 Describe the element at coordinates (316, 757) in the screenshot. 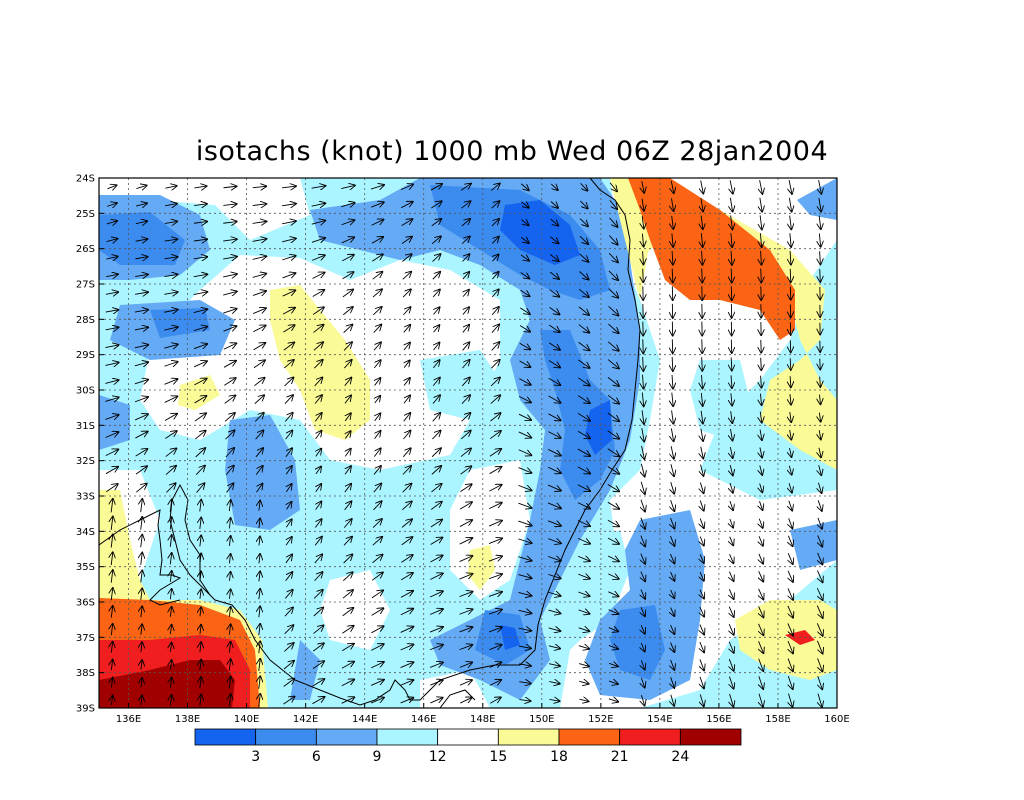

I see `colorbar-label: 6` at that location.